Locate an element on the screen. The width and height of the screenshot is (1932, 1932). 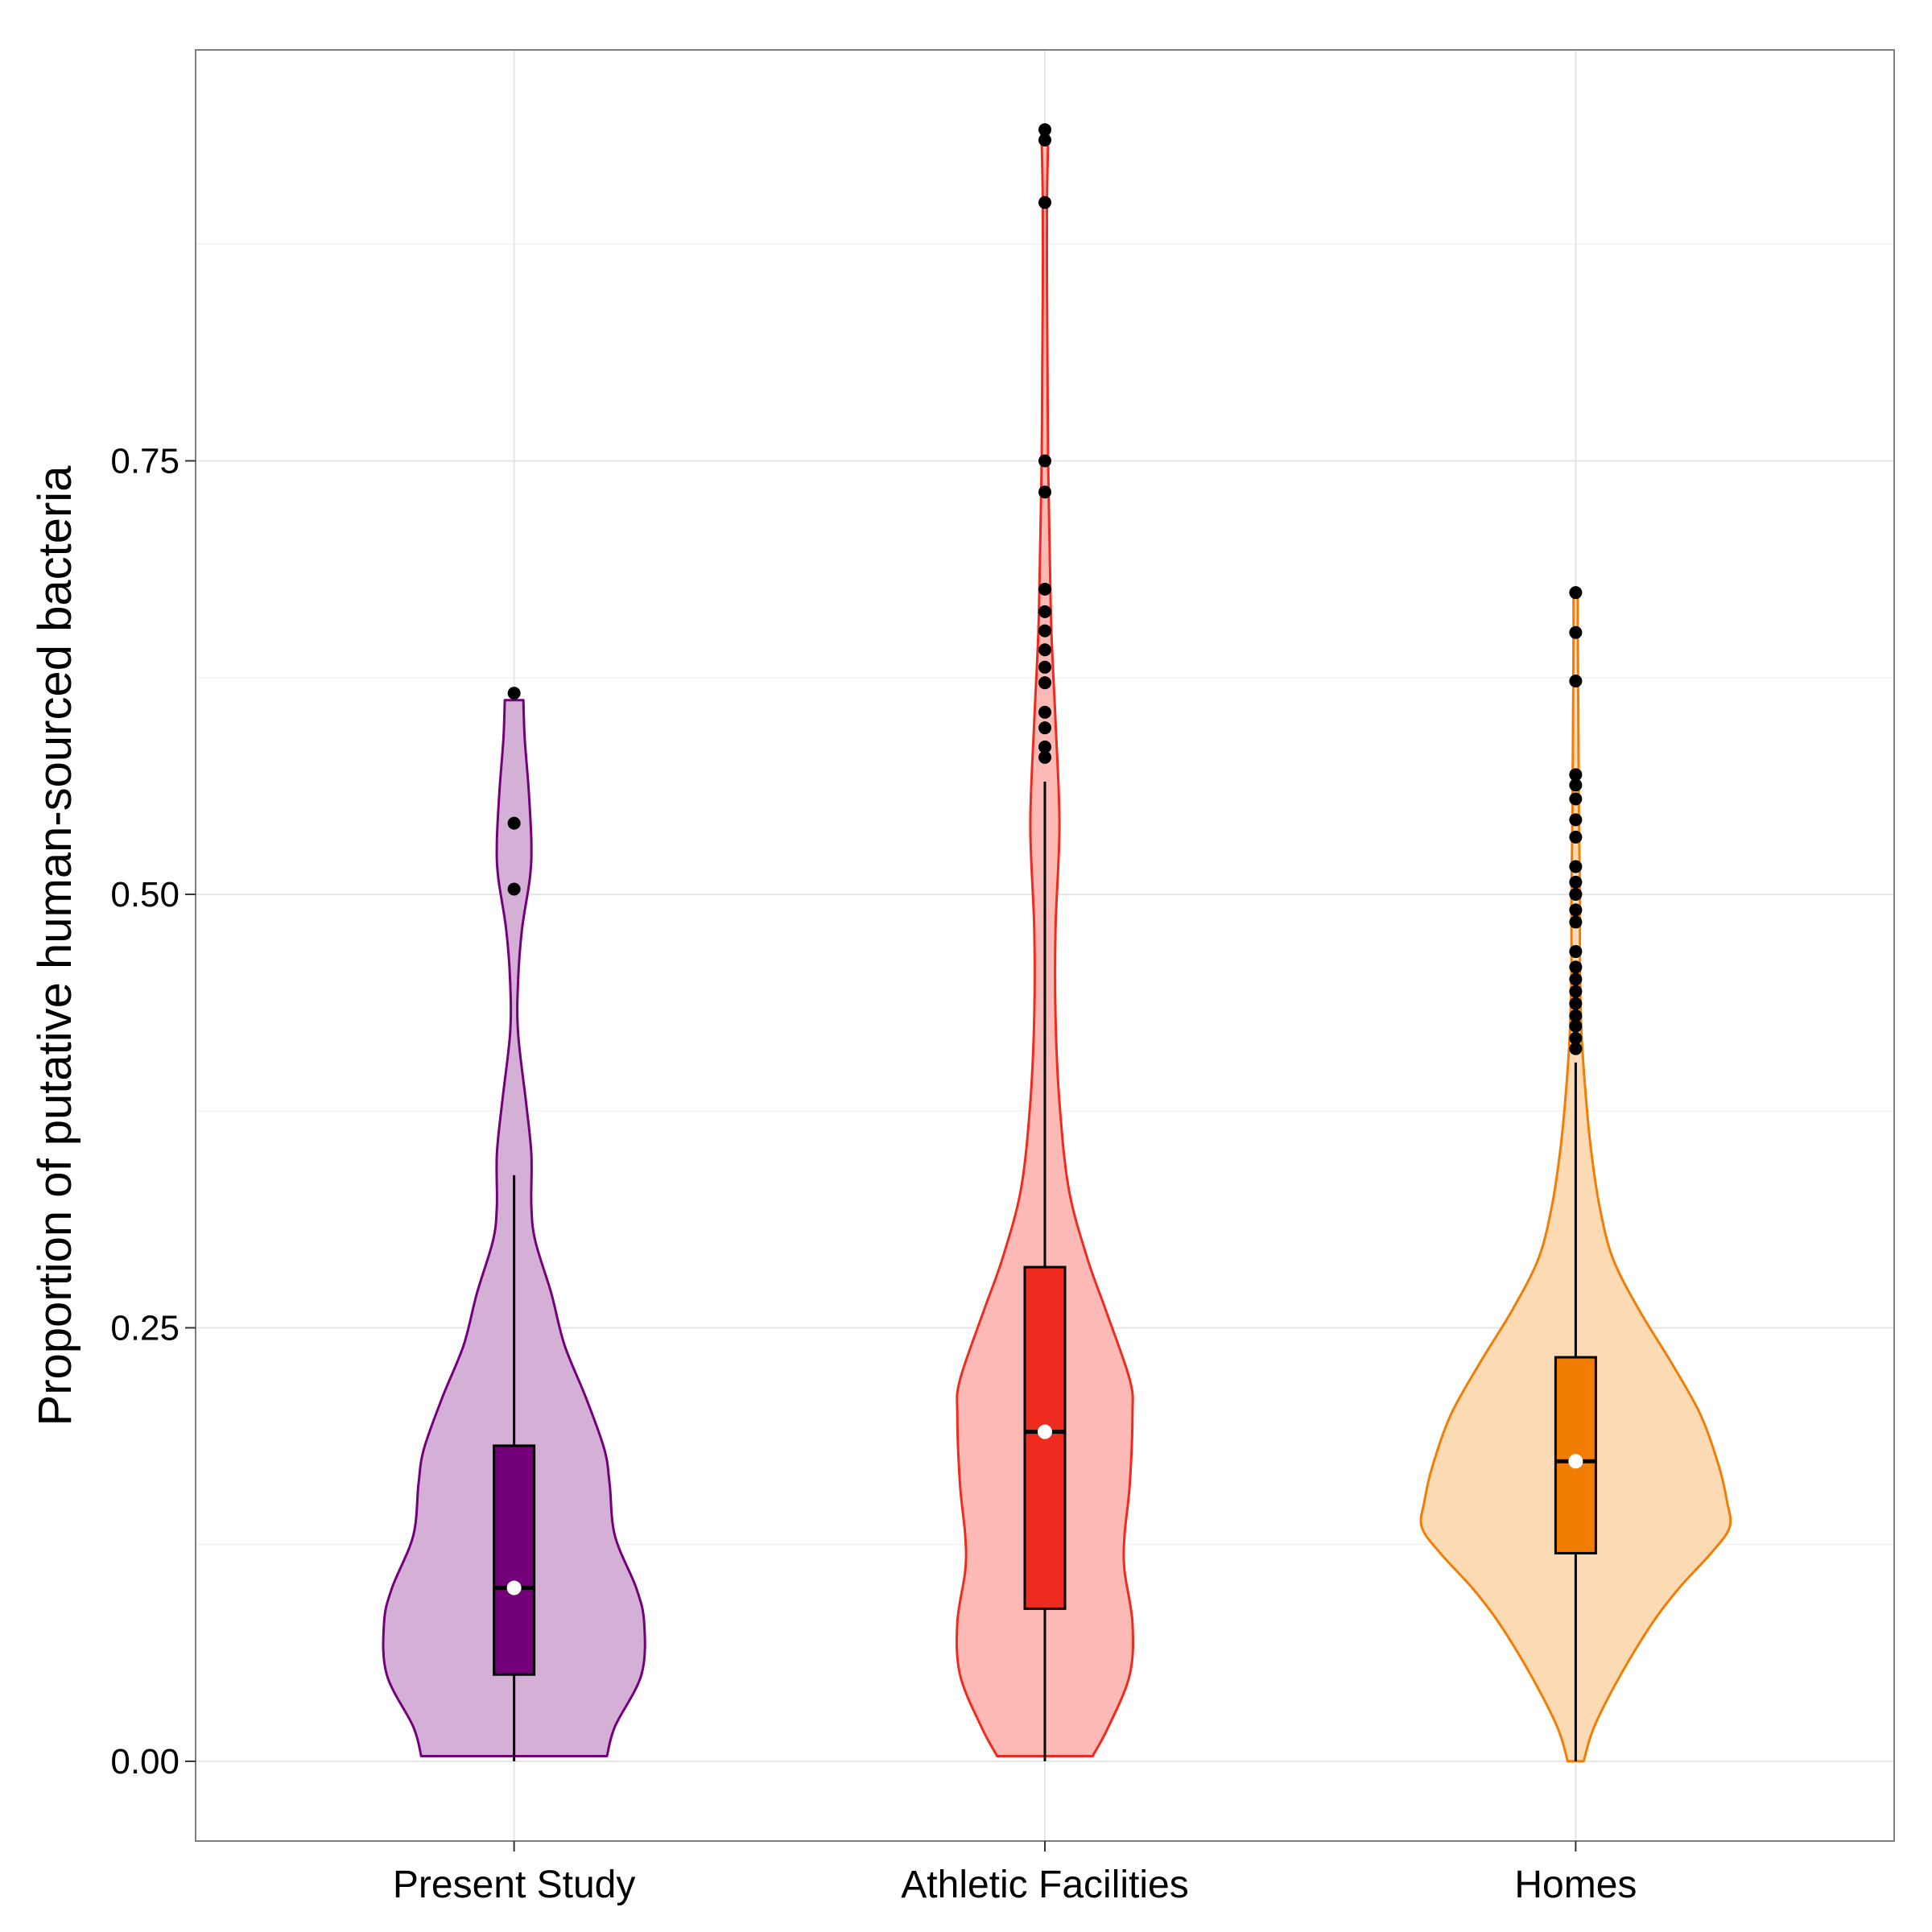
x-tick-label: Homes is located at coordinates (1575, 1885).